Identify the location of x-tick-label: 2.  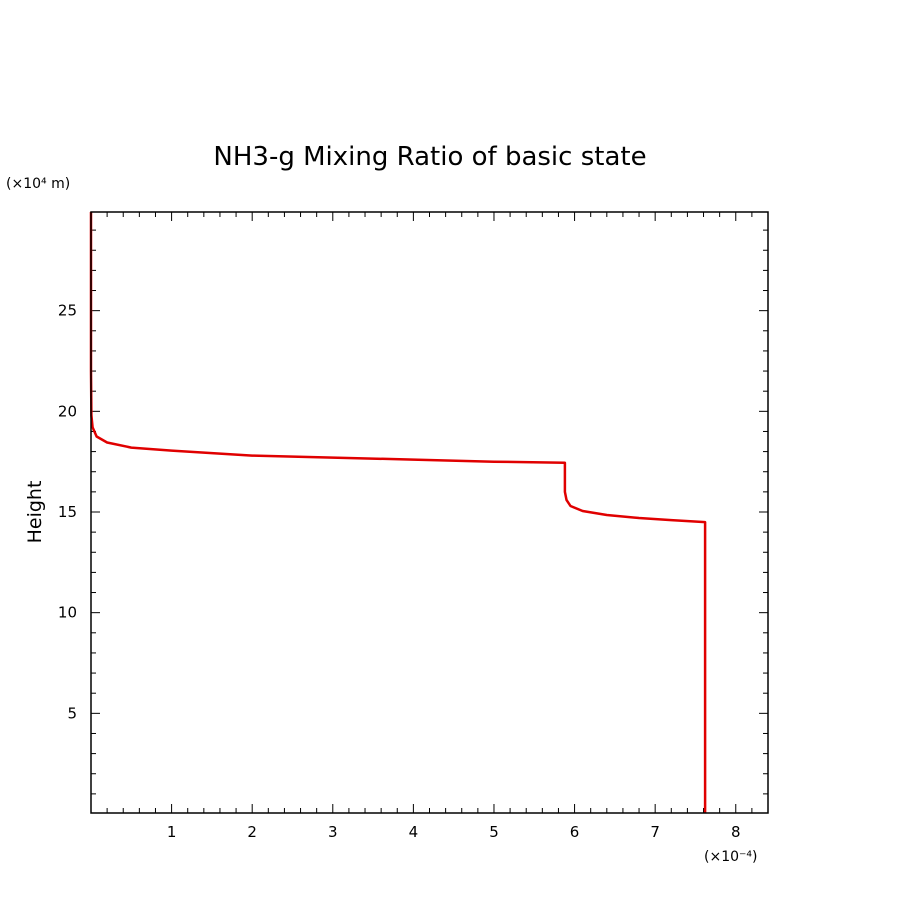
(252, 832).